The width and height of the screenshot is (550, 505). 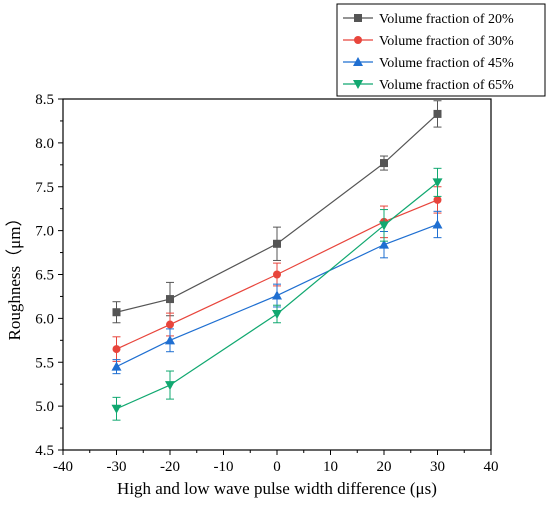 I want to click on y-tick-label: 6.5, so click(x=44, y=276).